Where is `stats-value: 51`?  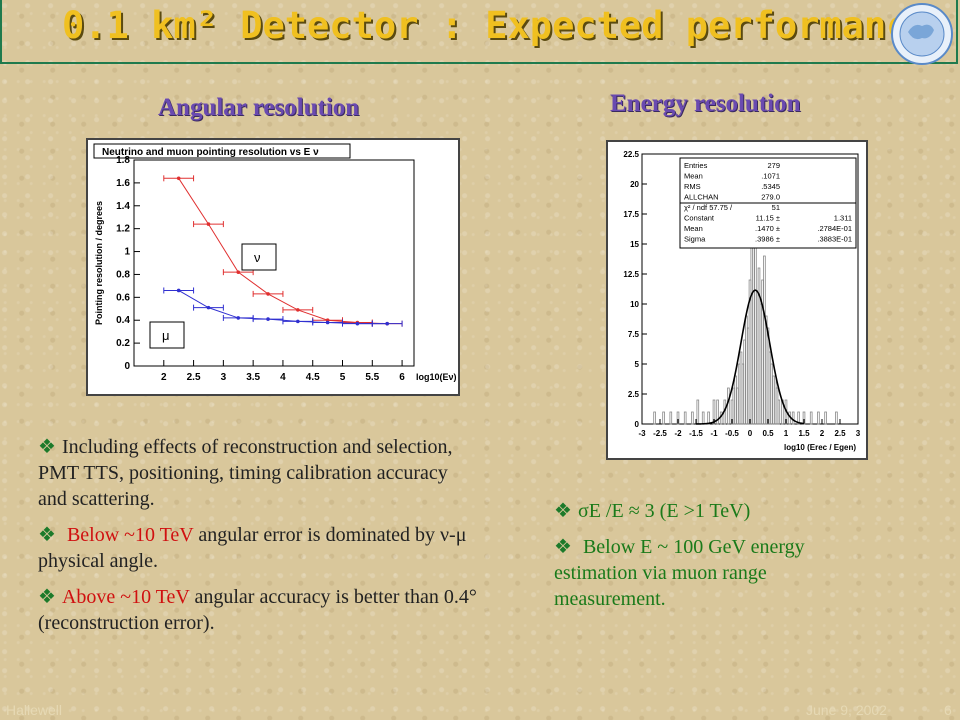 stats-value: 51 is located at coordinates (776, 207).